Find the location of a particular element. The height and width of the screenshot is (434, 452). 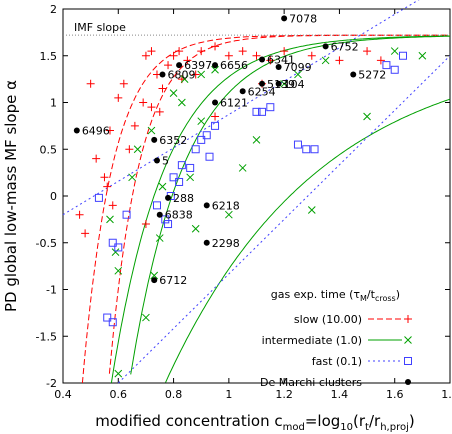

cluster-label: 6809 is located at coordinates (182, 74).